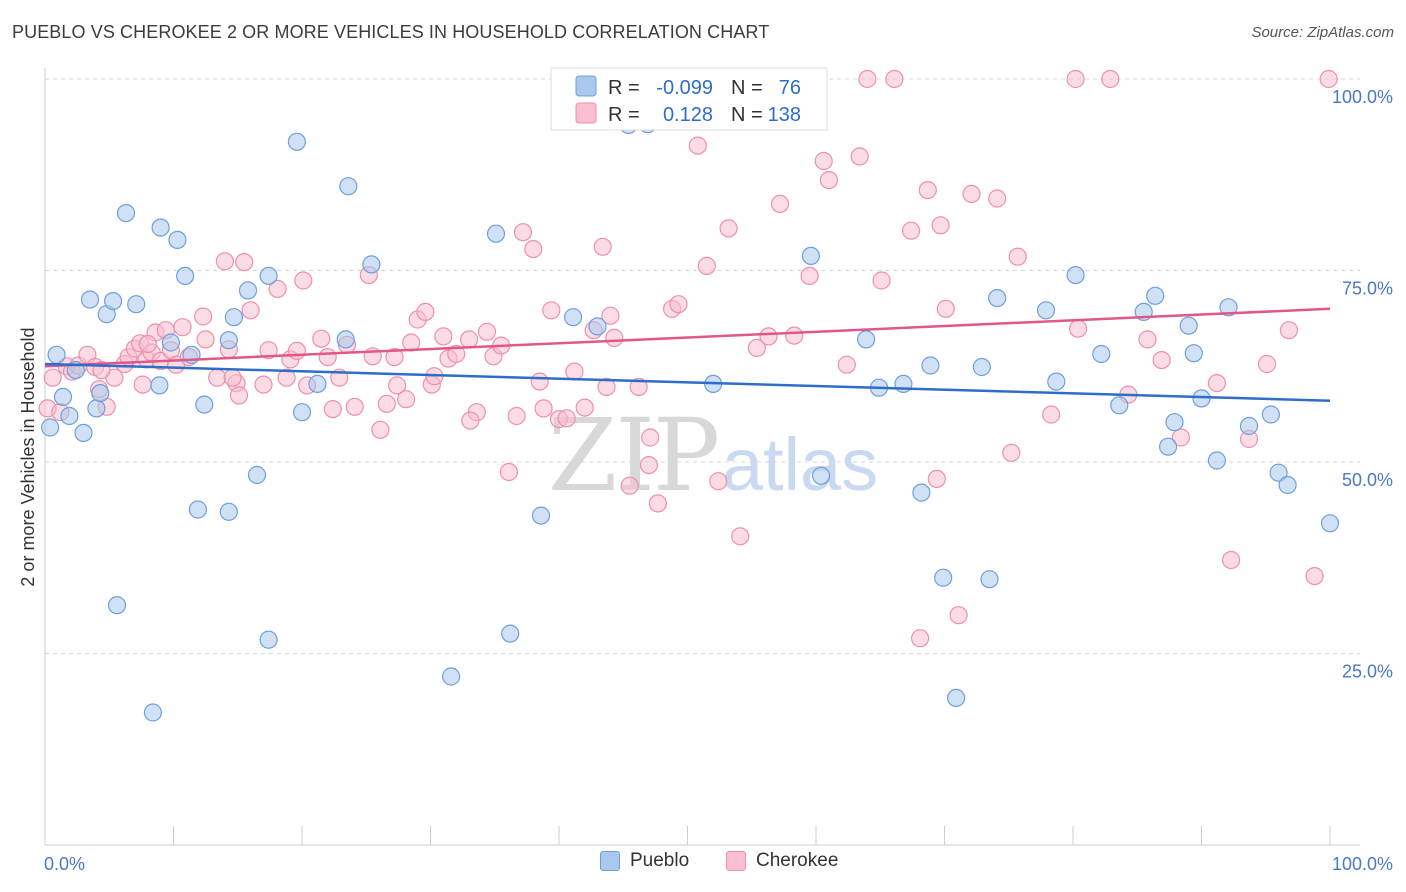  I want to click on watermark-atlas: atlas, so click(800, 464).